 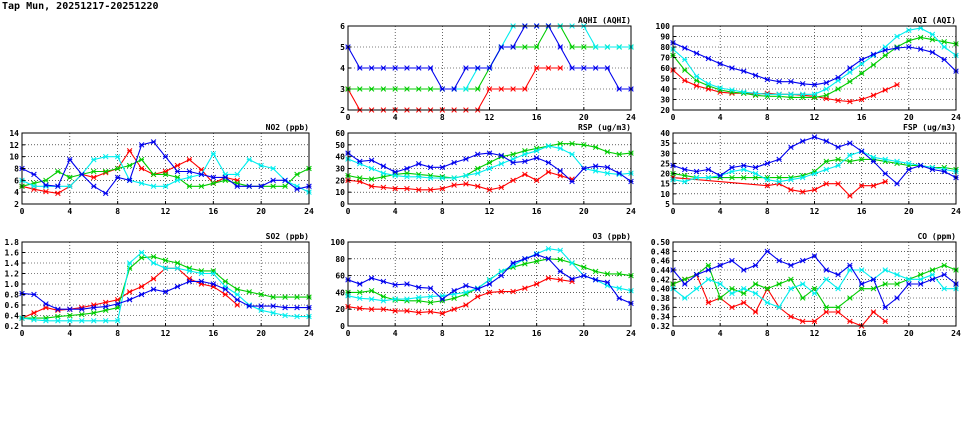 What do you see at coordinates (395, 117) in the screenshot?
I see `x-tick-label: 4` at bounding box center [395, 117].